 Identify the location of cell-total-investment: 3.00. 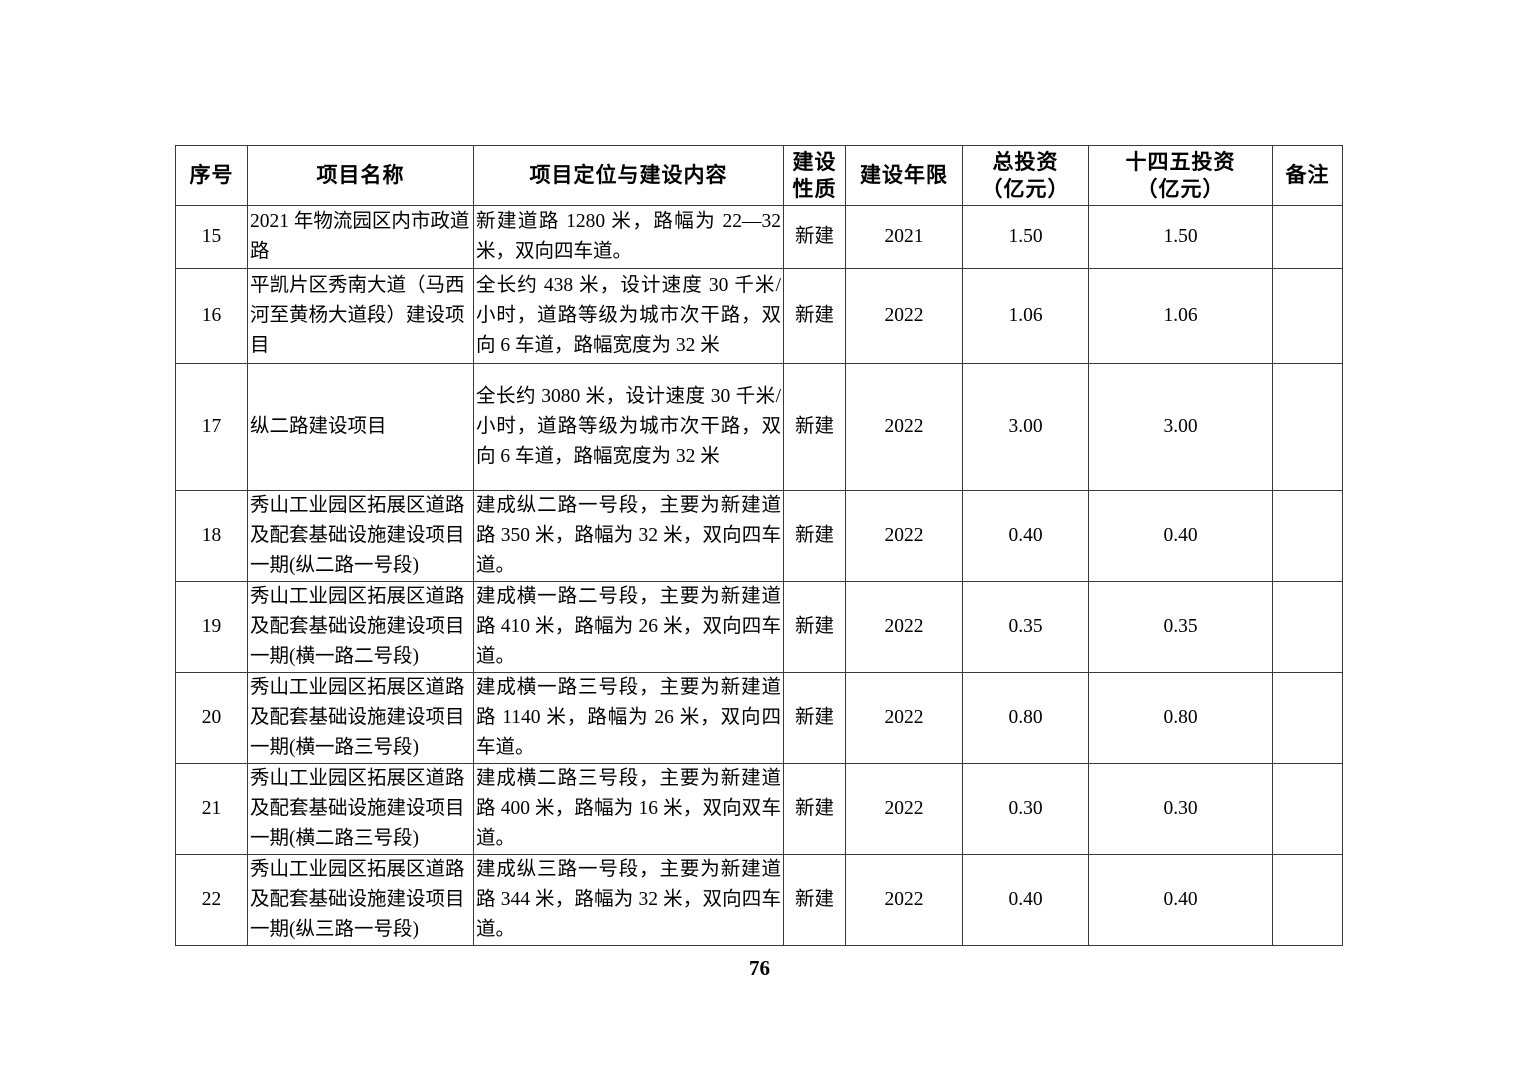
(1025, 427).